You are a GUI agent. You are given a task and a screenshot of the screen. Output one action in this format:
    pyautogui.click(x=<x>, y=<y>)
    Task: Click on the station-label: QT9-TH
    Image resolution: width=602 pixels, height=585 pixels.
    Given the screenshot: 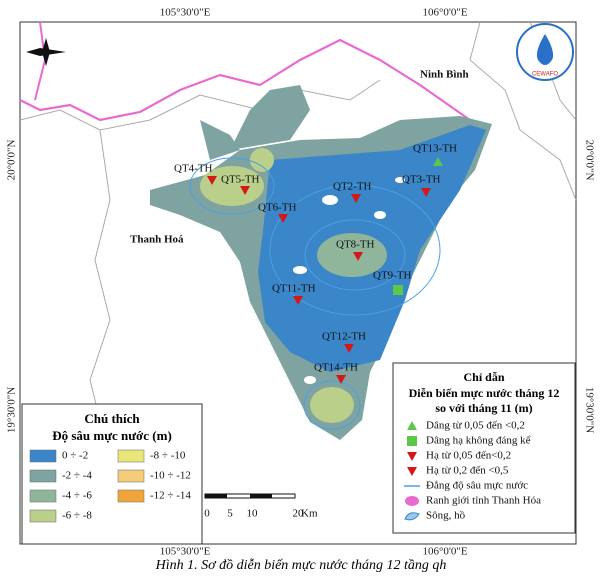 What is the action you would take?
    pyautogui.click(x=392, y=276)
    